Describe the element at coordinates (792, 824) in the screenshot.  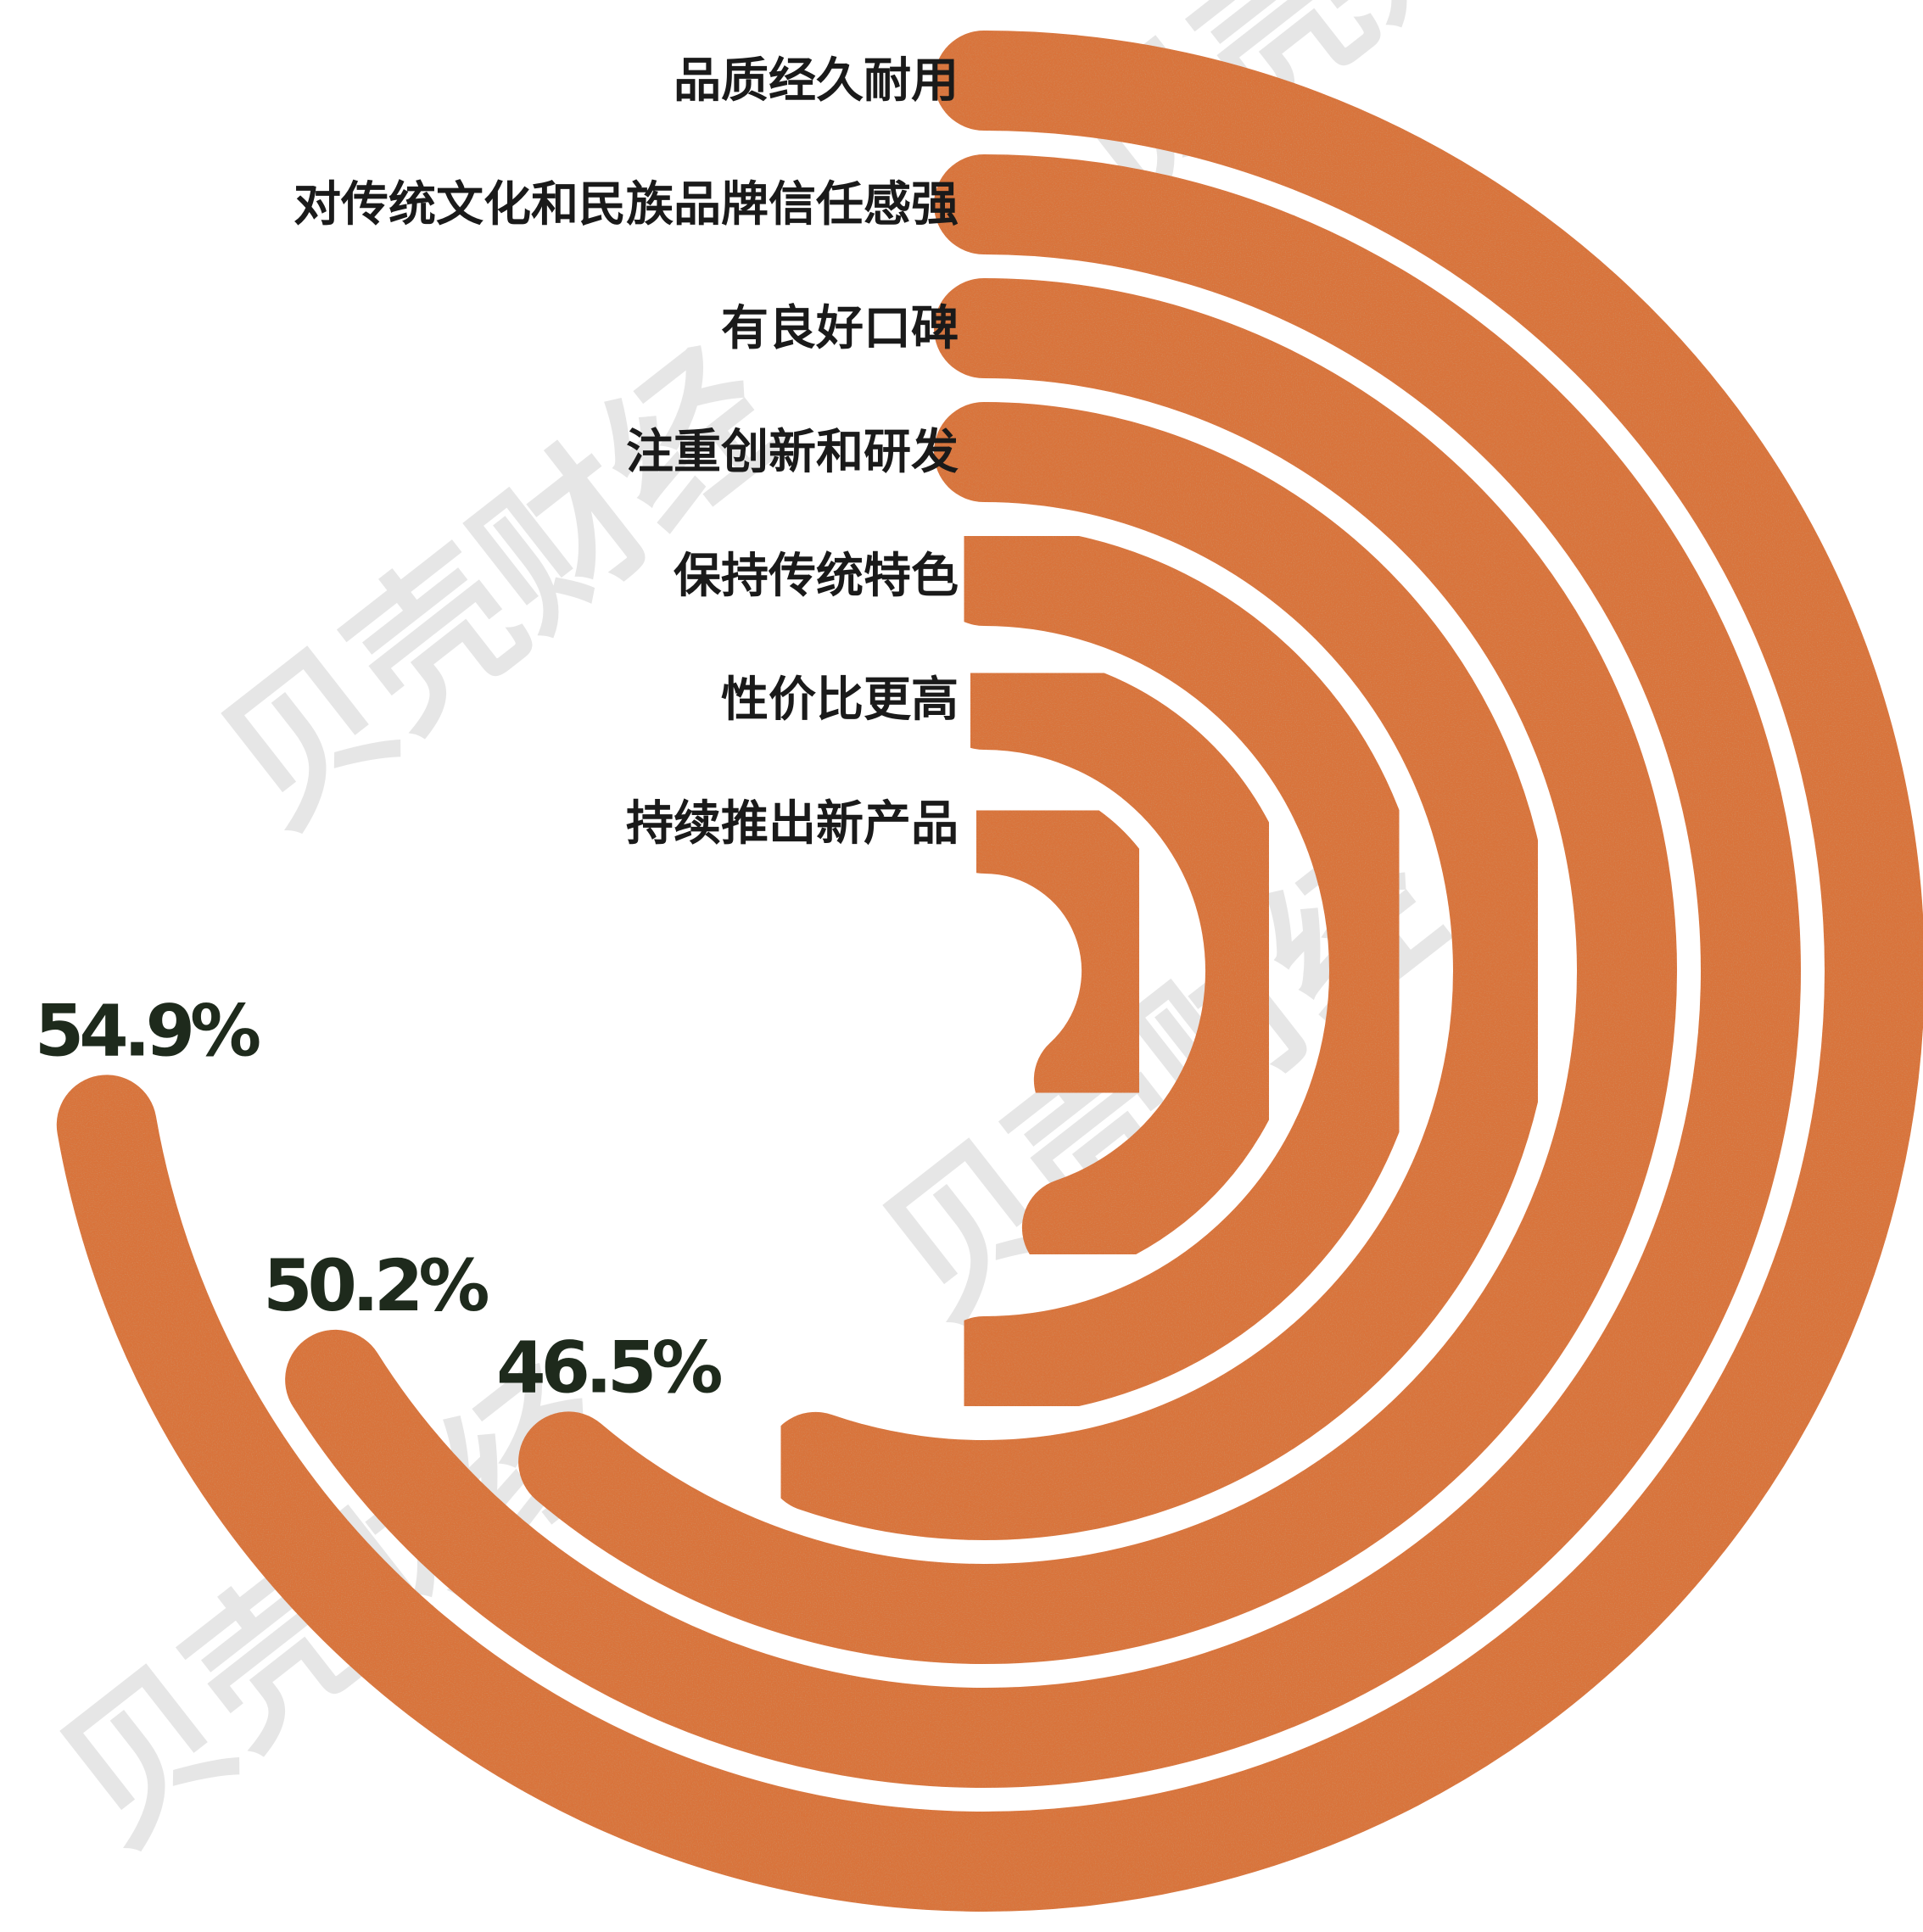
I see `category-label-7: 持续推出新产品` at that location.